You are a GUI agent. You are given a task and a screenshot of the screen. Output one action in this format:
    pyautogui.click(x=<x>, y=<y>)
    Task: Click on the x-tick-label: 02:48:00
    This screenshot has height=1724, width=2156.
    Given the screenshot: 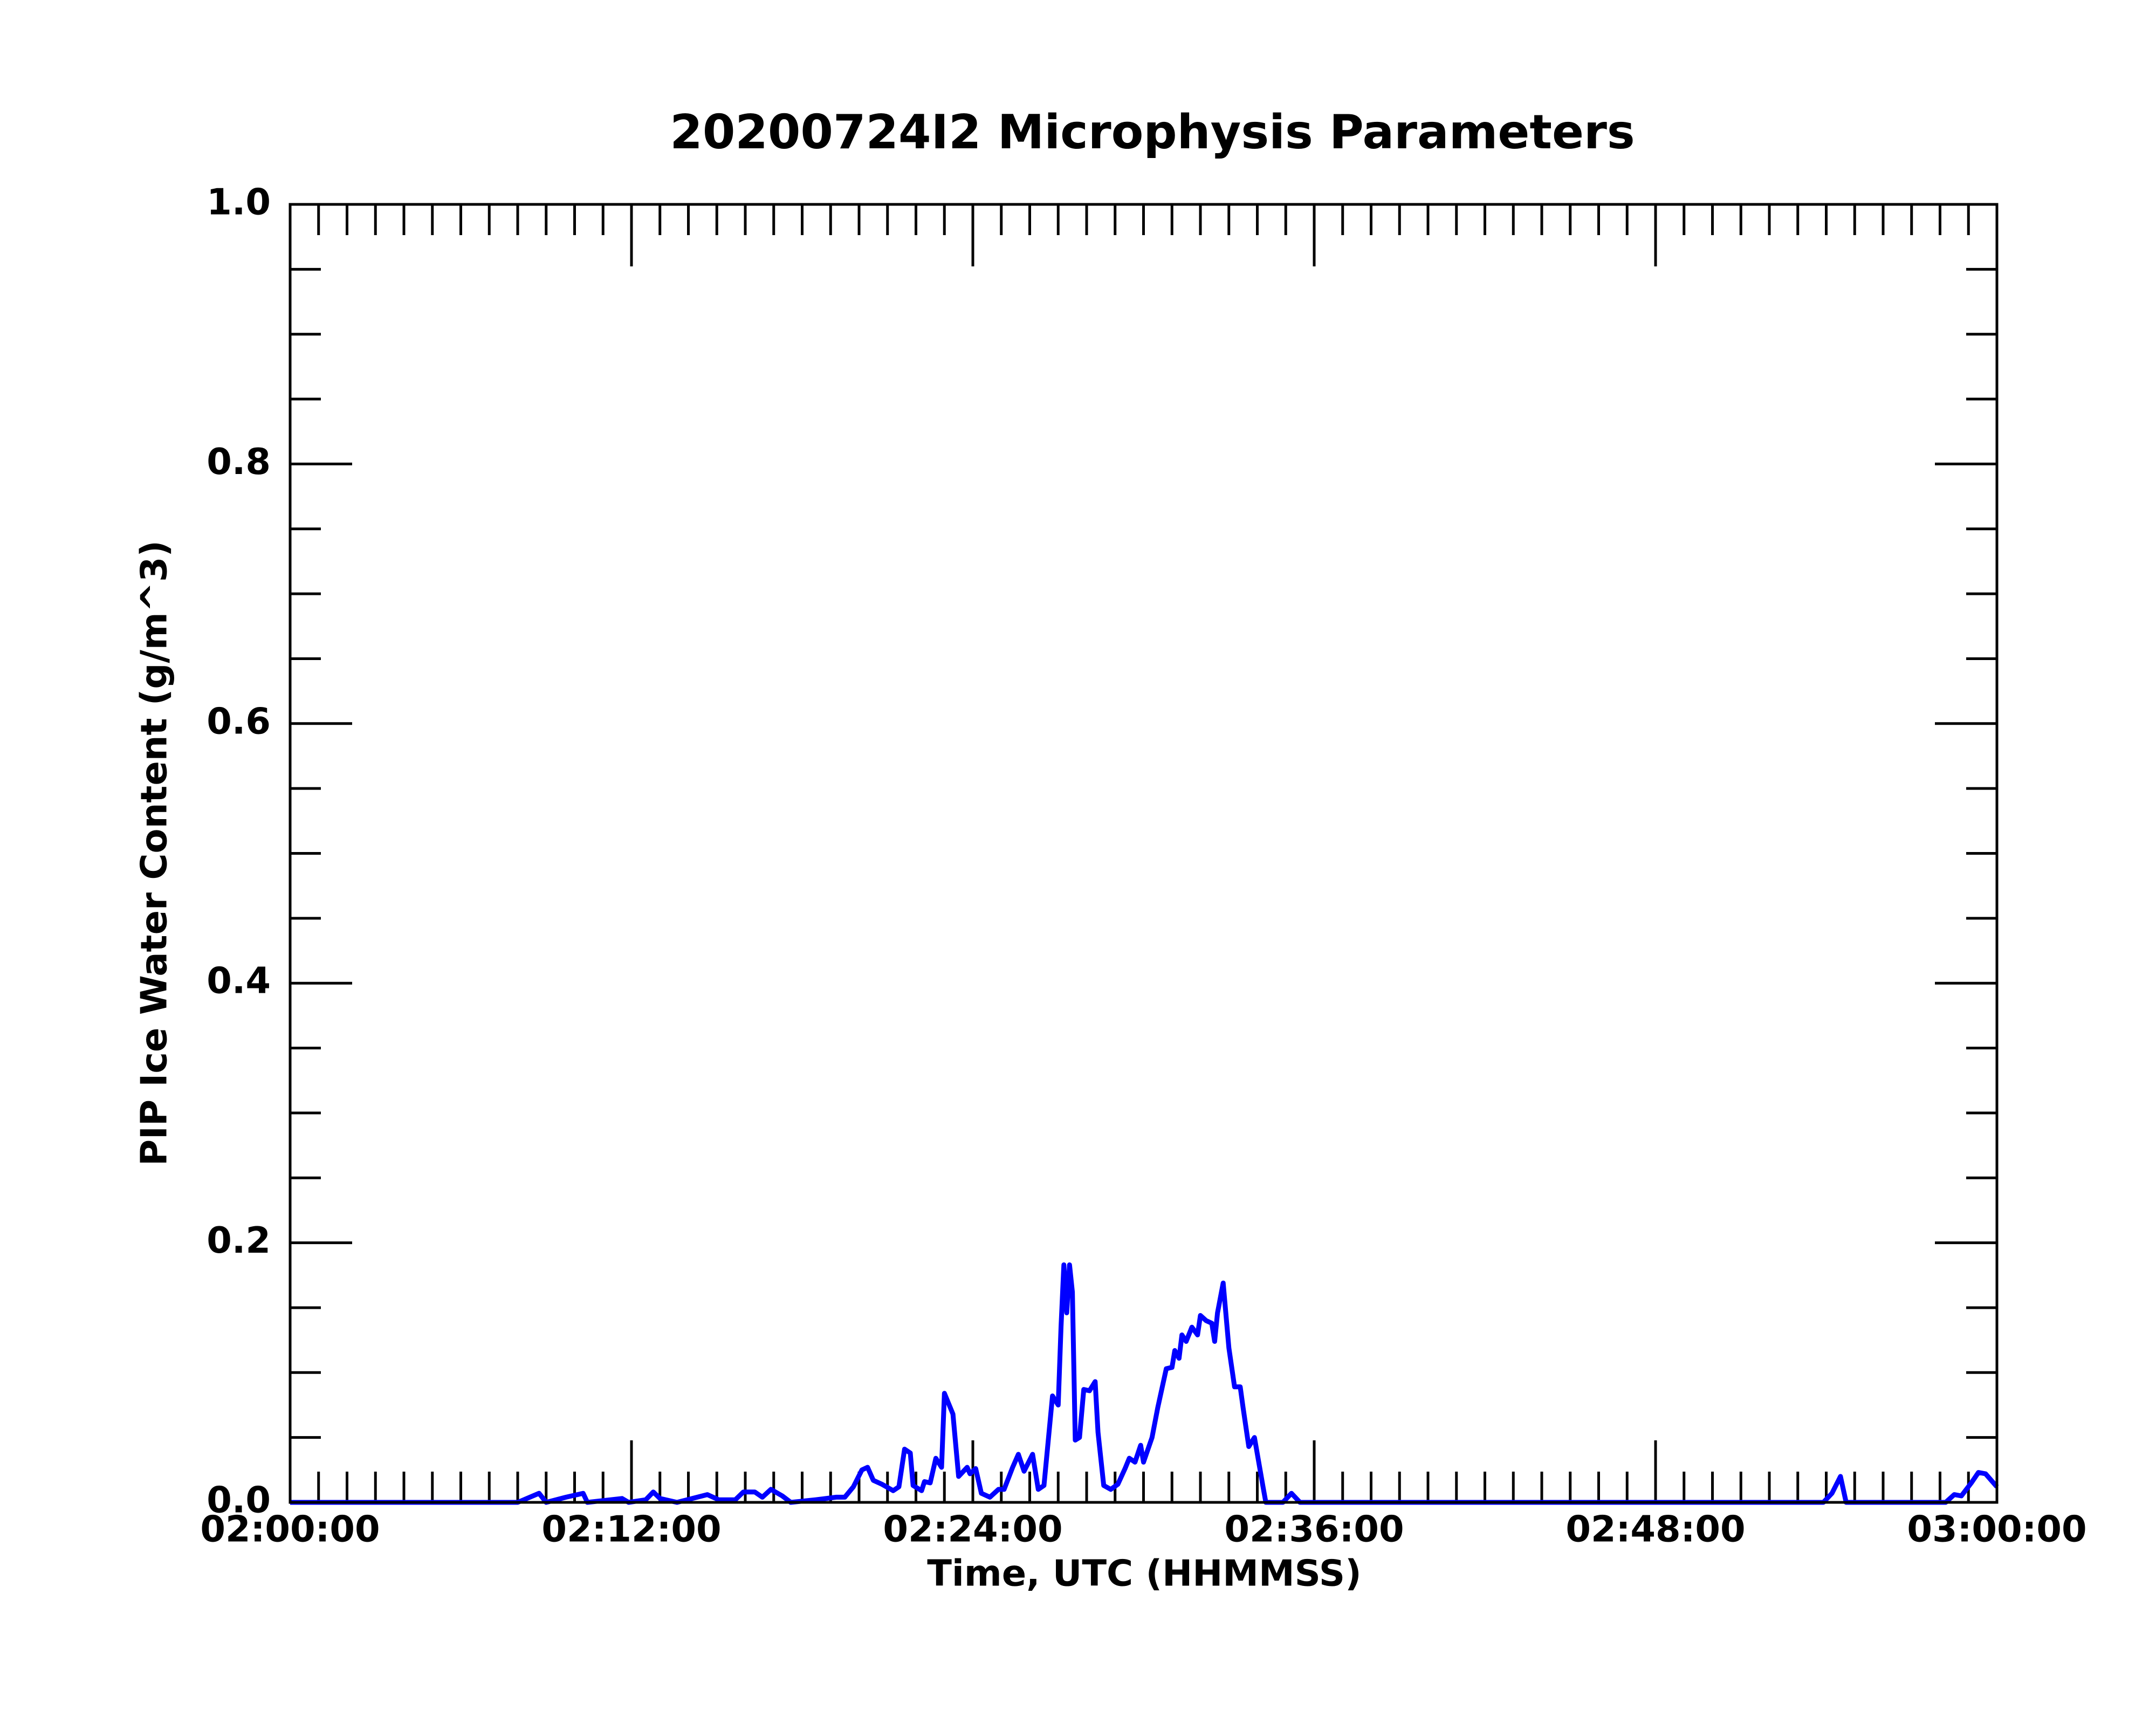 What is the action you would take?
    pyautogui.click(x=1655, y=1529)
    